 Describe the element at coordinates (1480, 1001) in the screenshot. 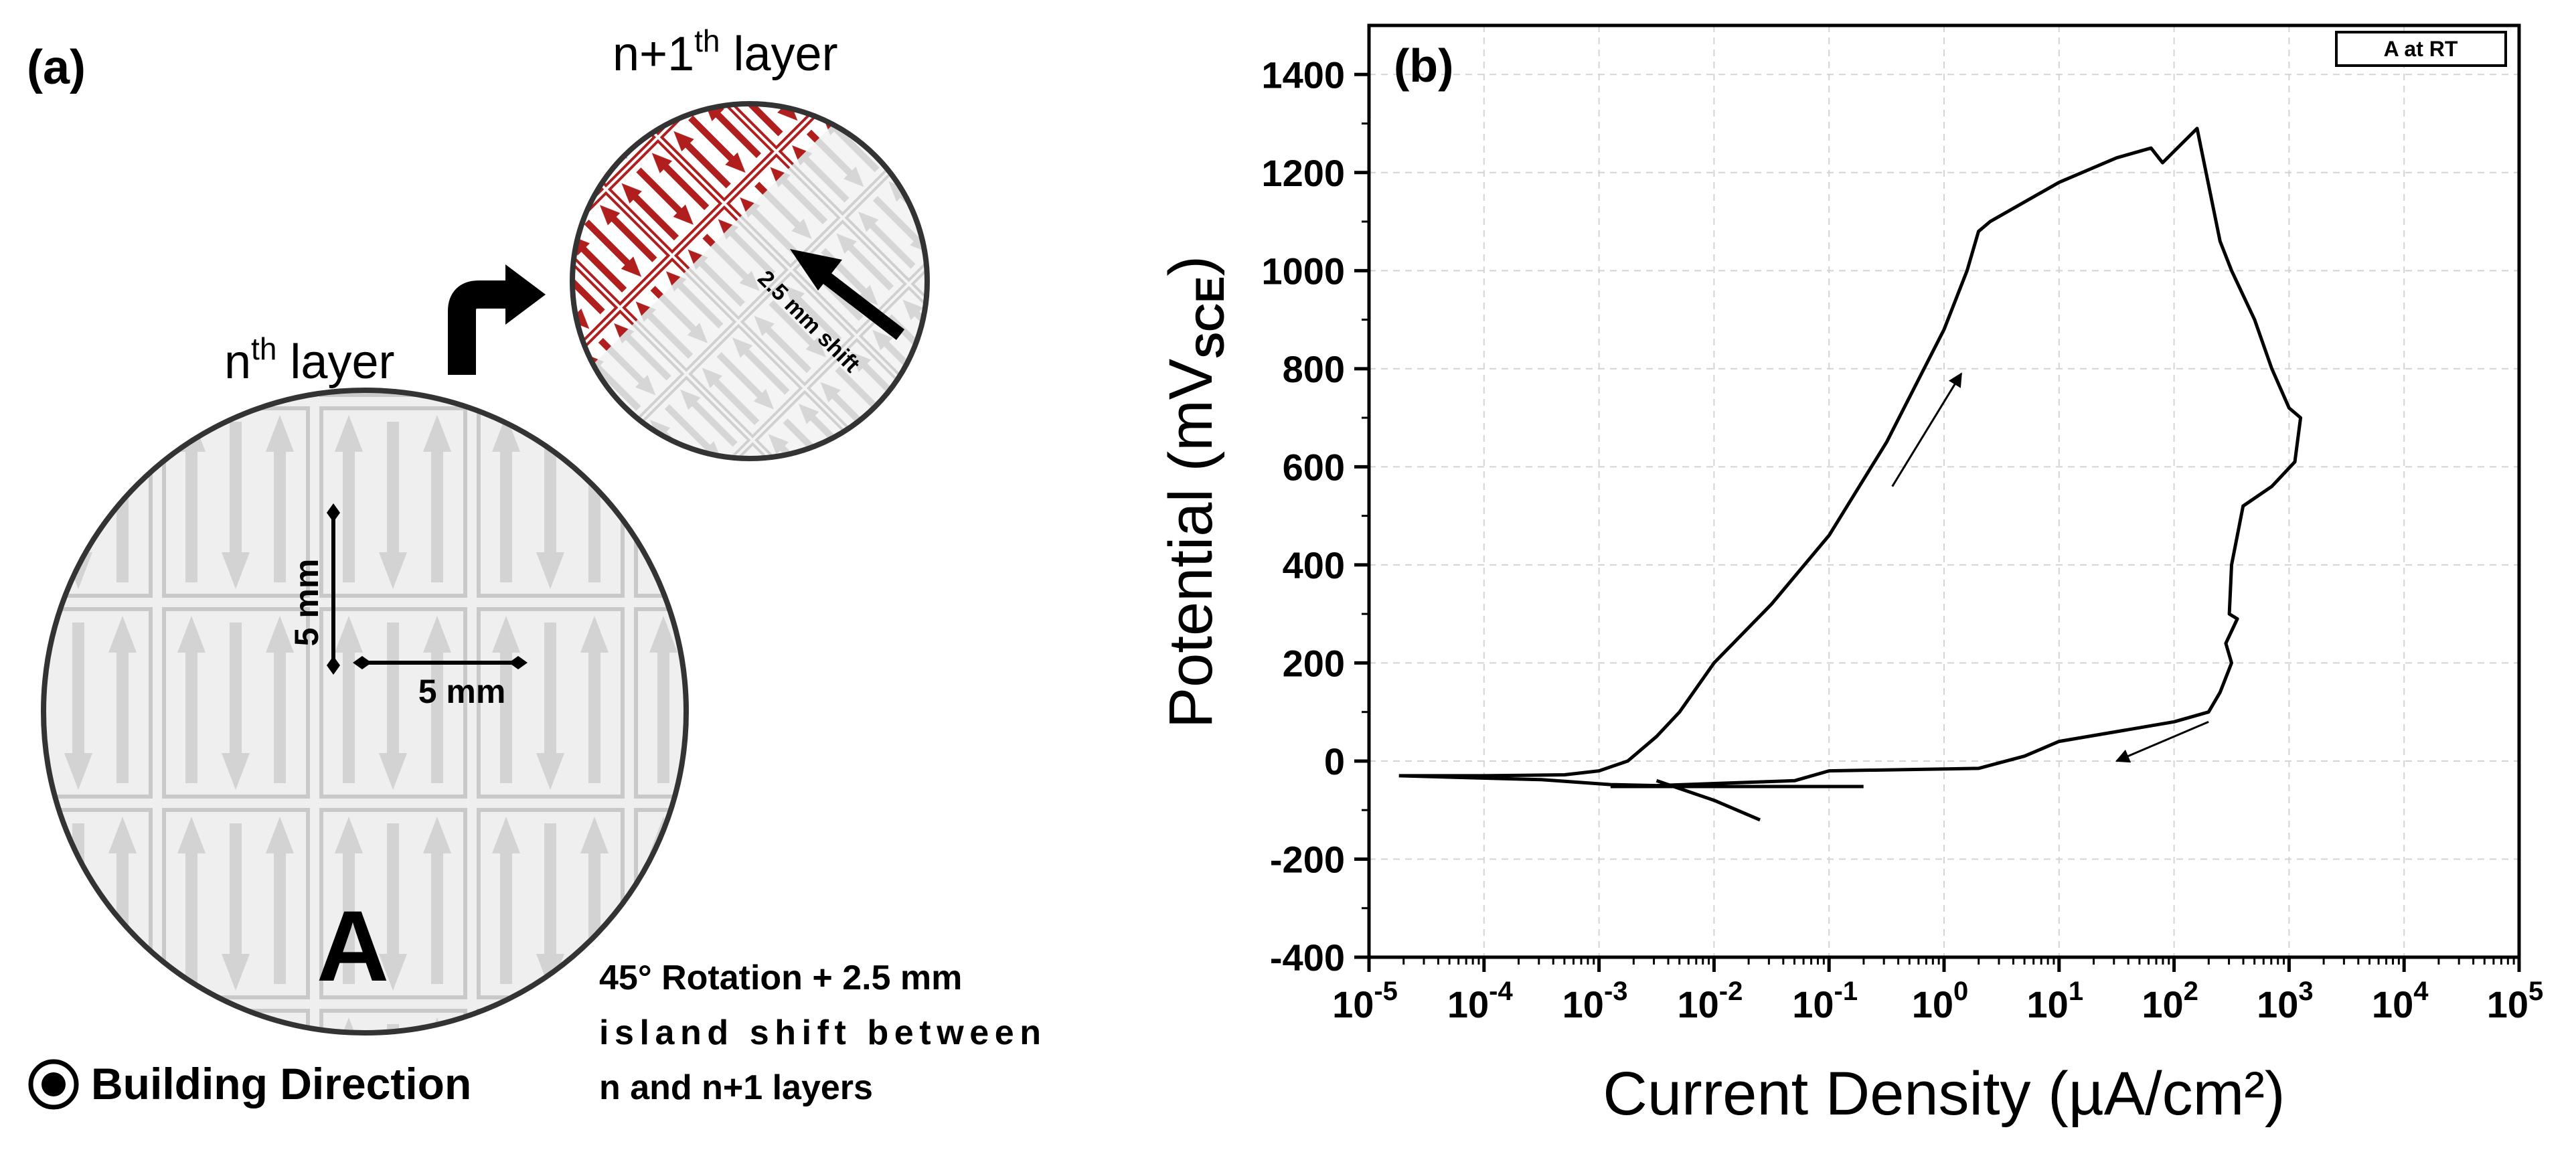

I see `x-tick-label: 10⁻⁴` at that location.